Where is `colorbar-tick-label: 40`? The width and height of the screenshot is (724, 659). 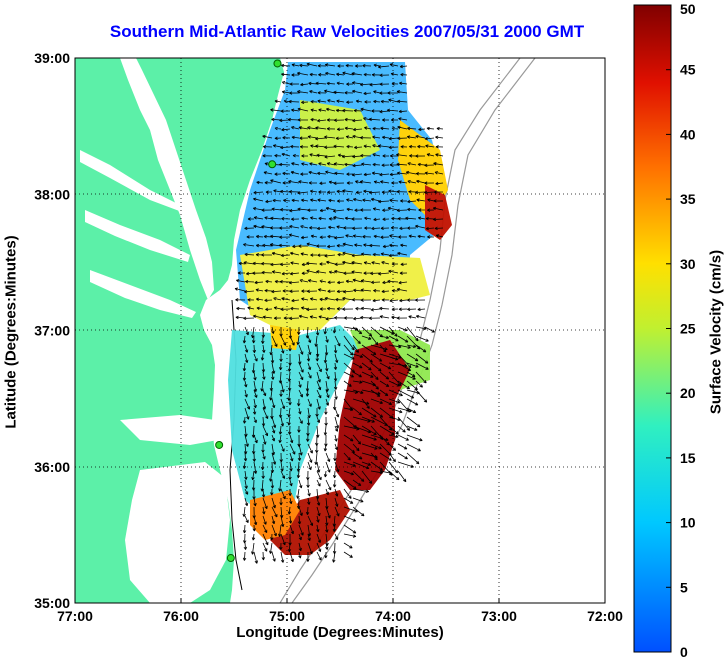 colorbar-tick-label: 40 is located at coordinates (688, 134).